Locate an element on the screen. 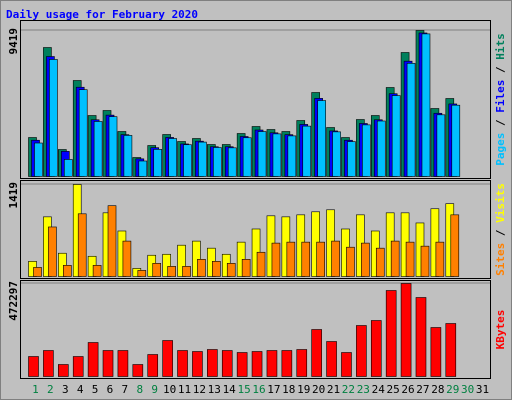  x-tick-label: 28 is located at coordinates (437, 389).